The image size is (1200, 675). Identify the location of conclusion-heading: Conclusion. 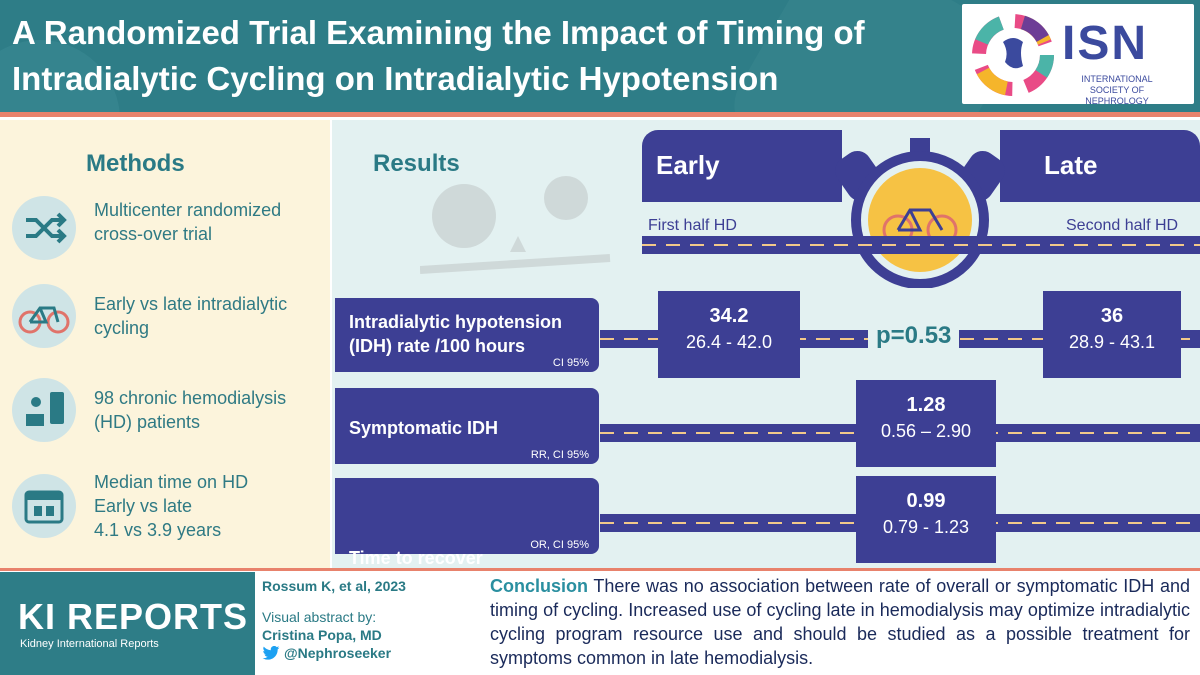
(539, 586).